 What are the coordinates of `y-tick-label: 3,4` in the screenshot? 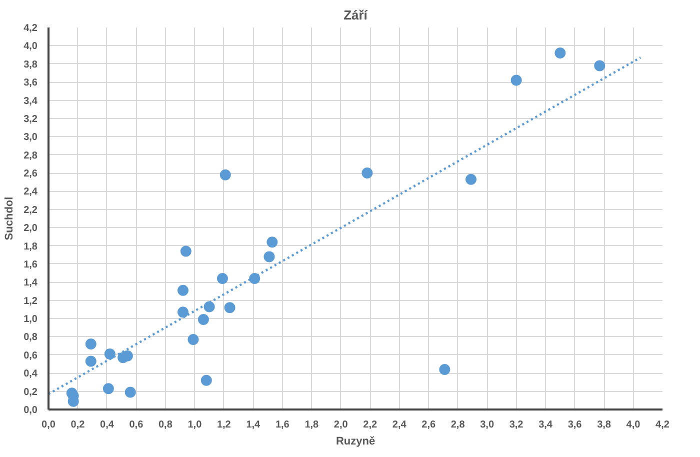 It's located at (31, 101).